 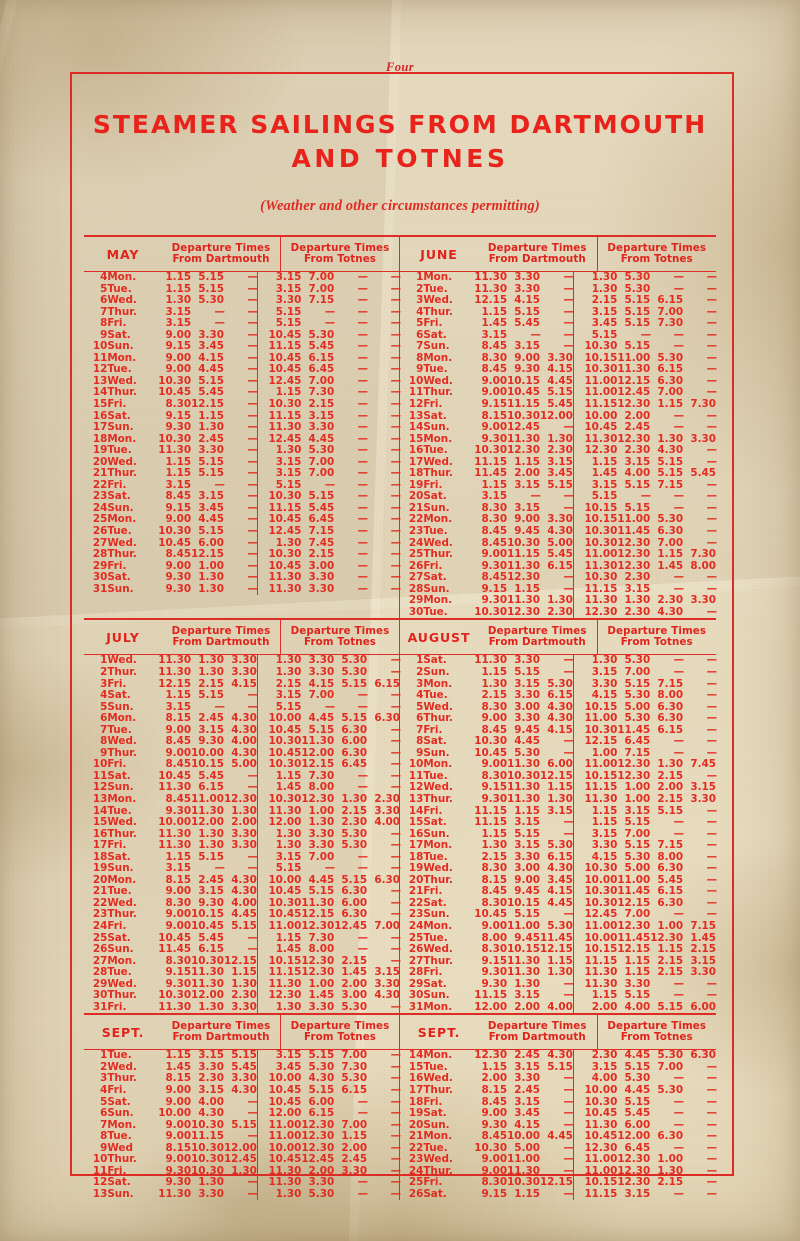 I want to click on day-number: 25, so click(x=100, y=937).